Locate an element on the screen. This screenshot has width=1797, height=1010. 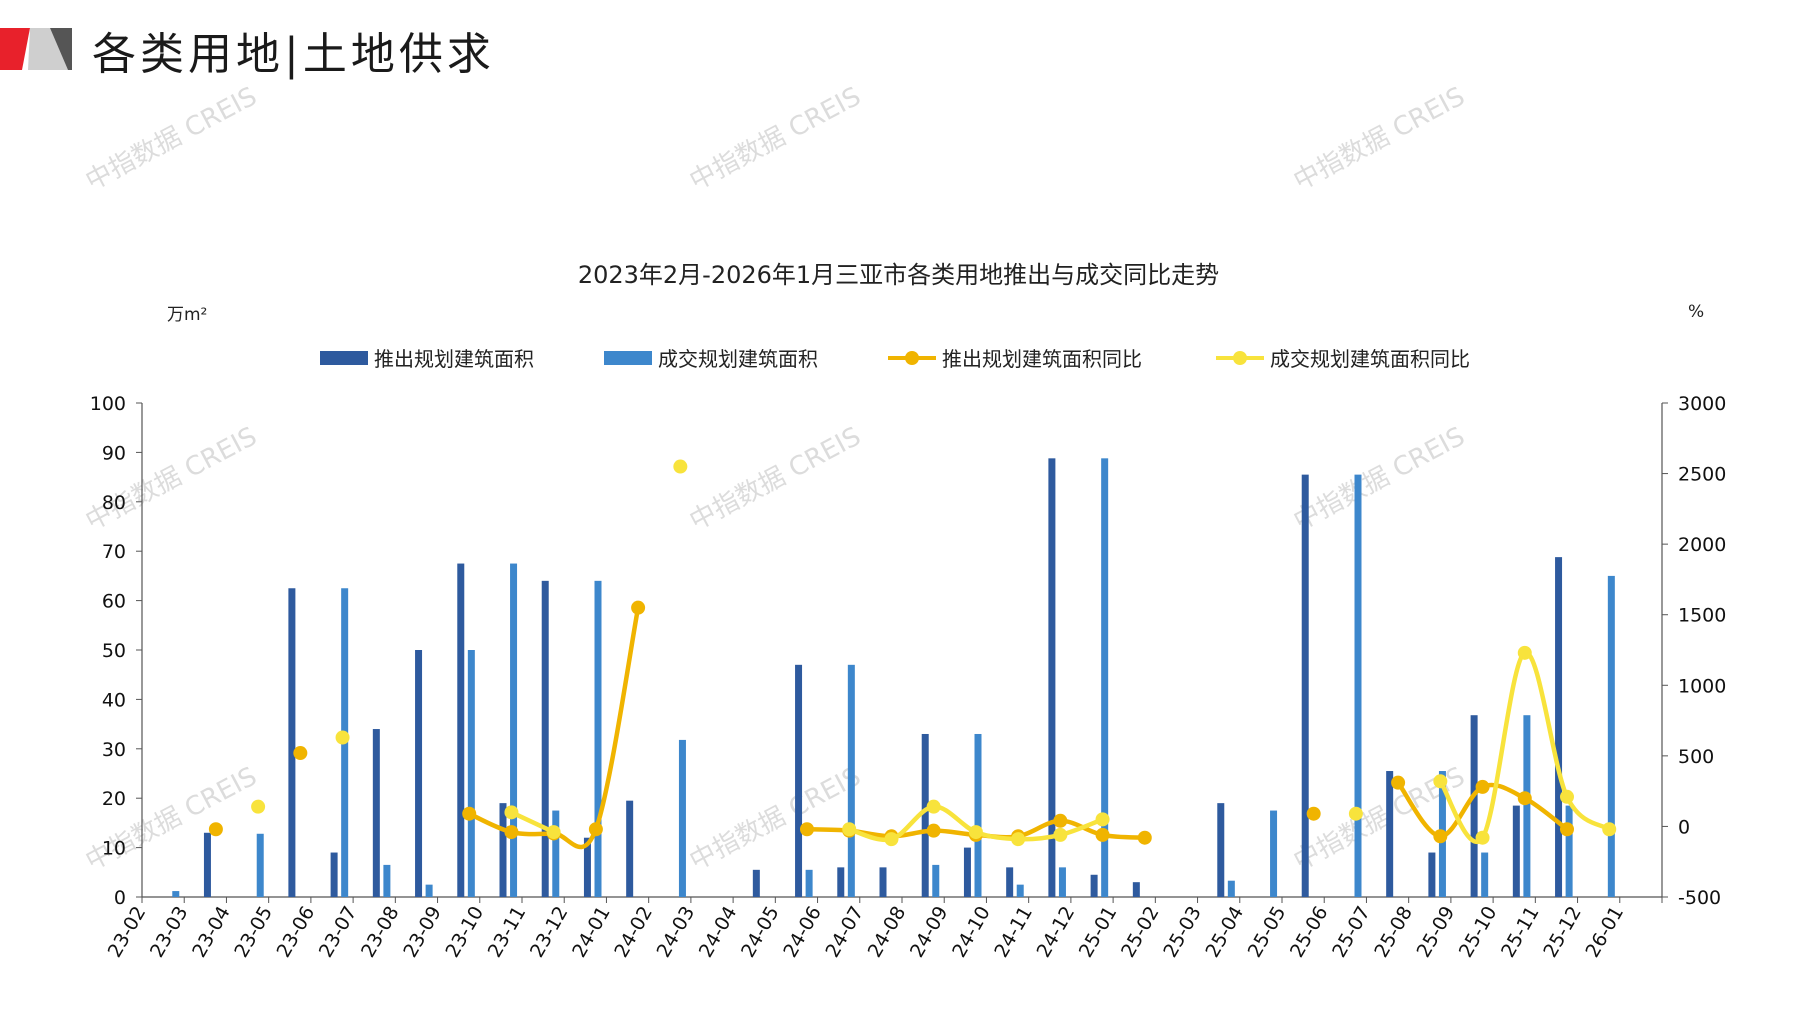
x-tick-label: 24-08 is located at coordinates (887, 932).